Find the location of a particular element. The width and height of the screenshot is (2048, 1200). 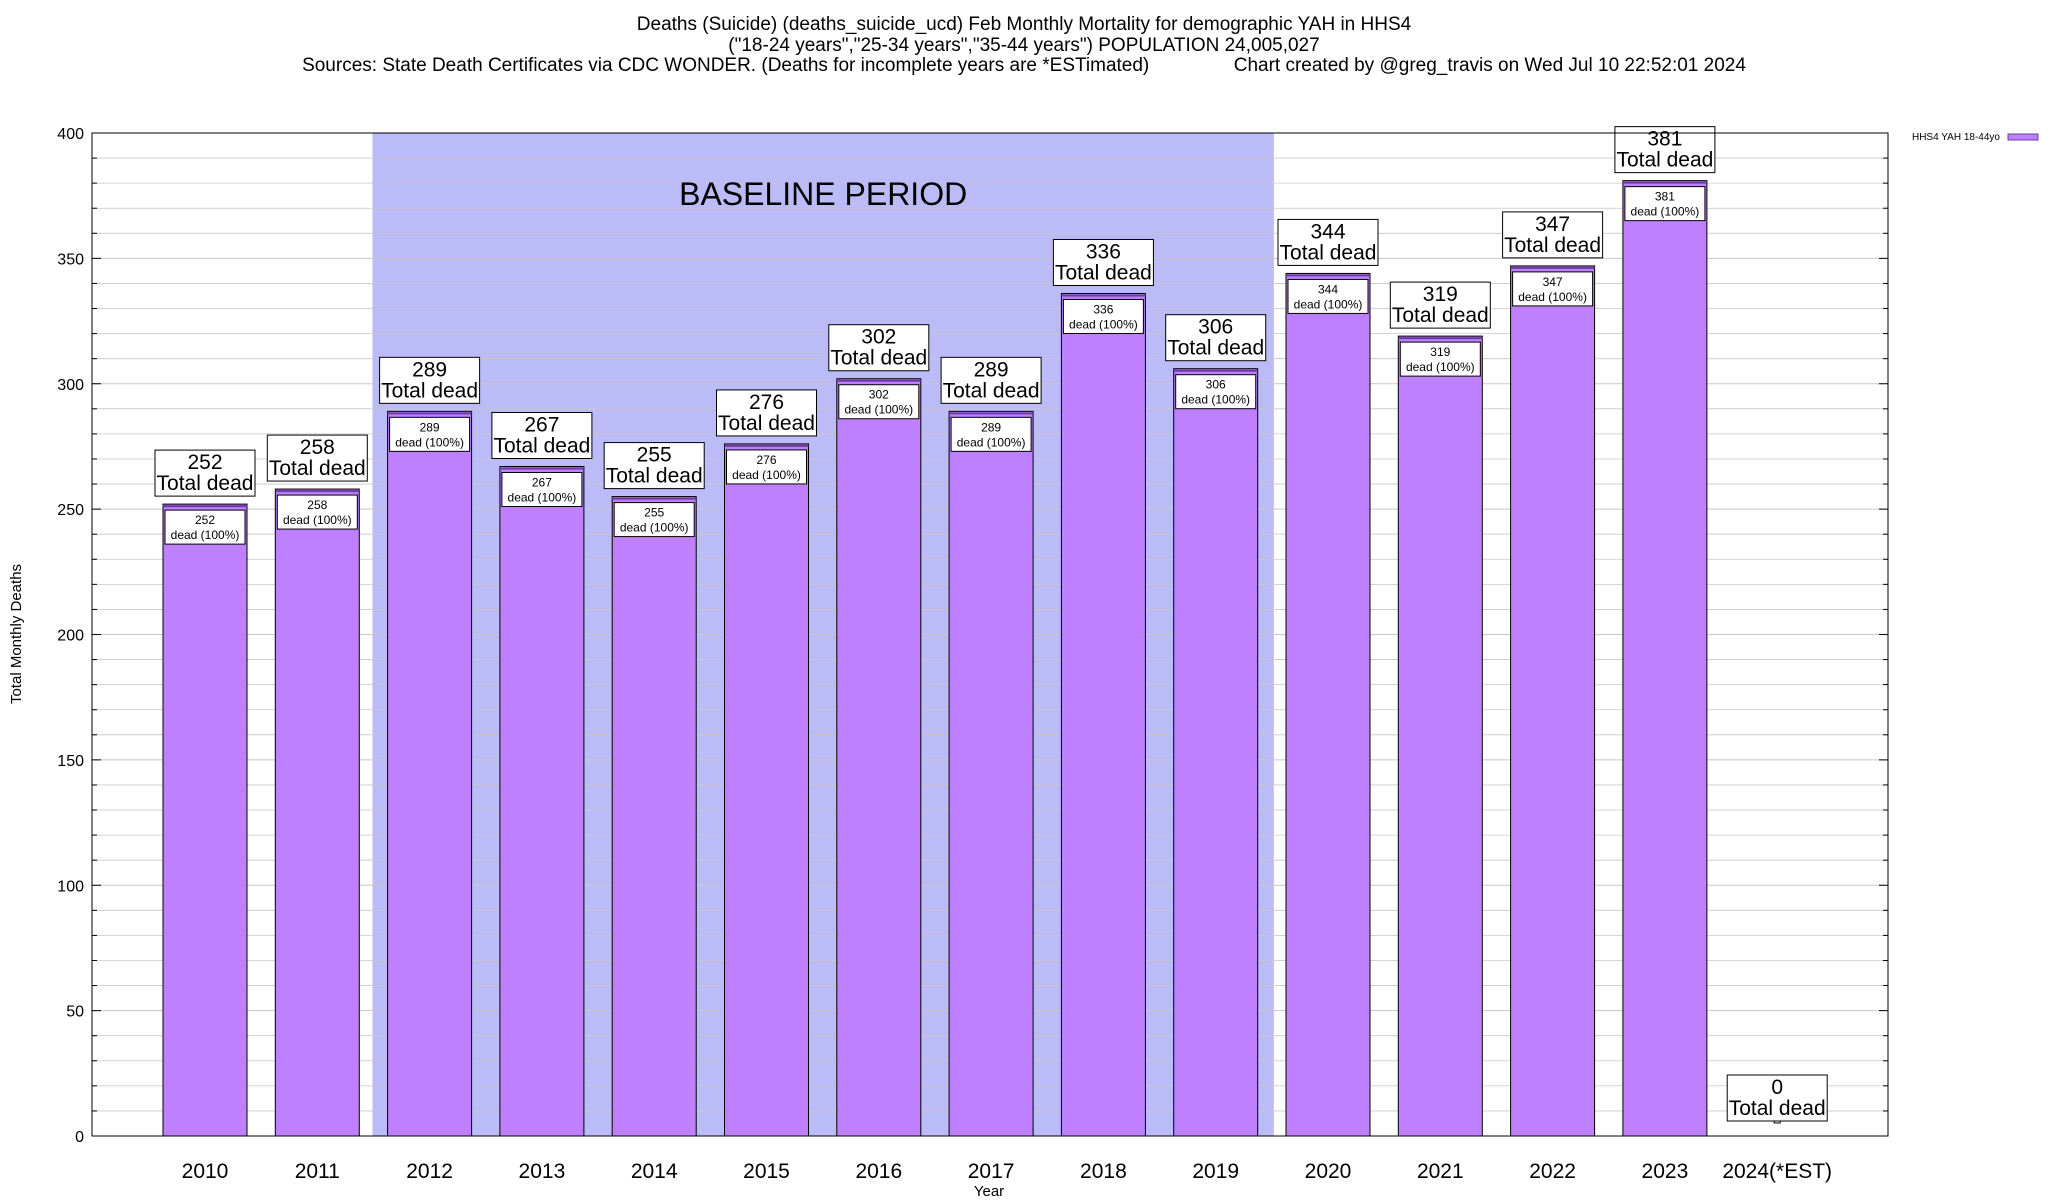

total-label-value: 252 is located at coordinates (204, 462).